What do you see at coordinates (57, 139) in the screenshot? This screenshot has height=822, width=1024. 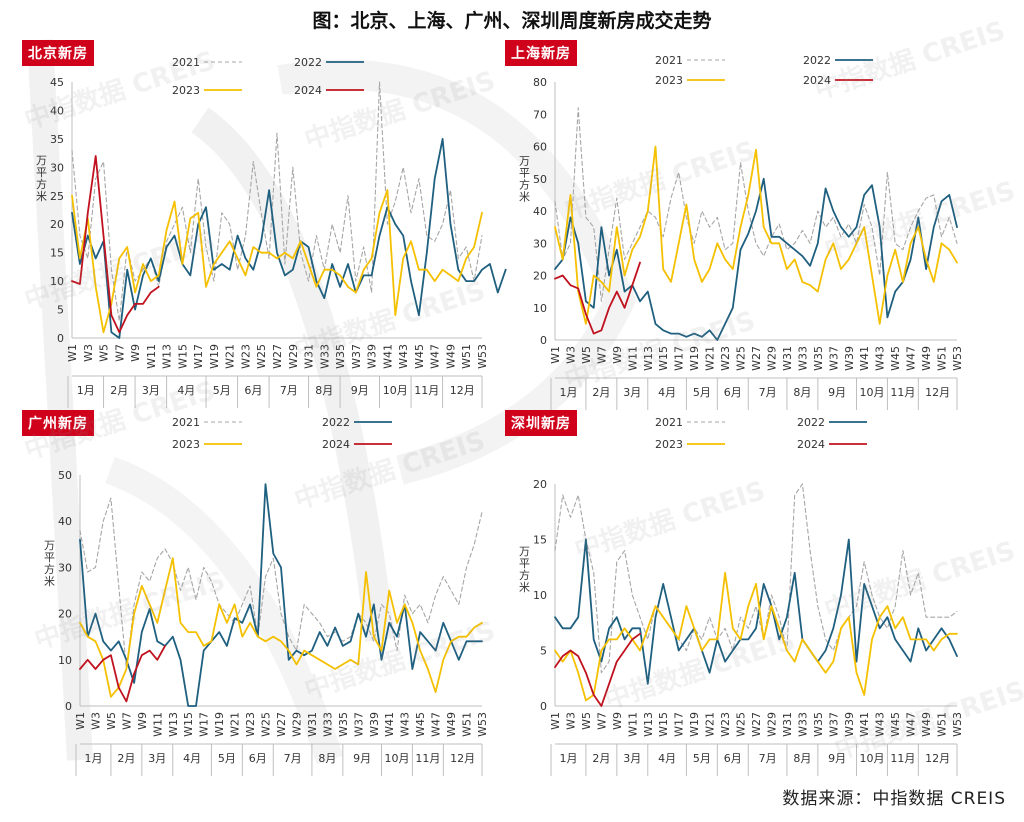 I see `y-tick-label: 35` at bounding box center [57, 139].